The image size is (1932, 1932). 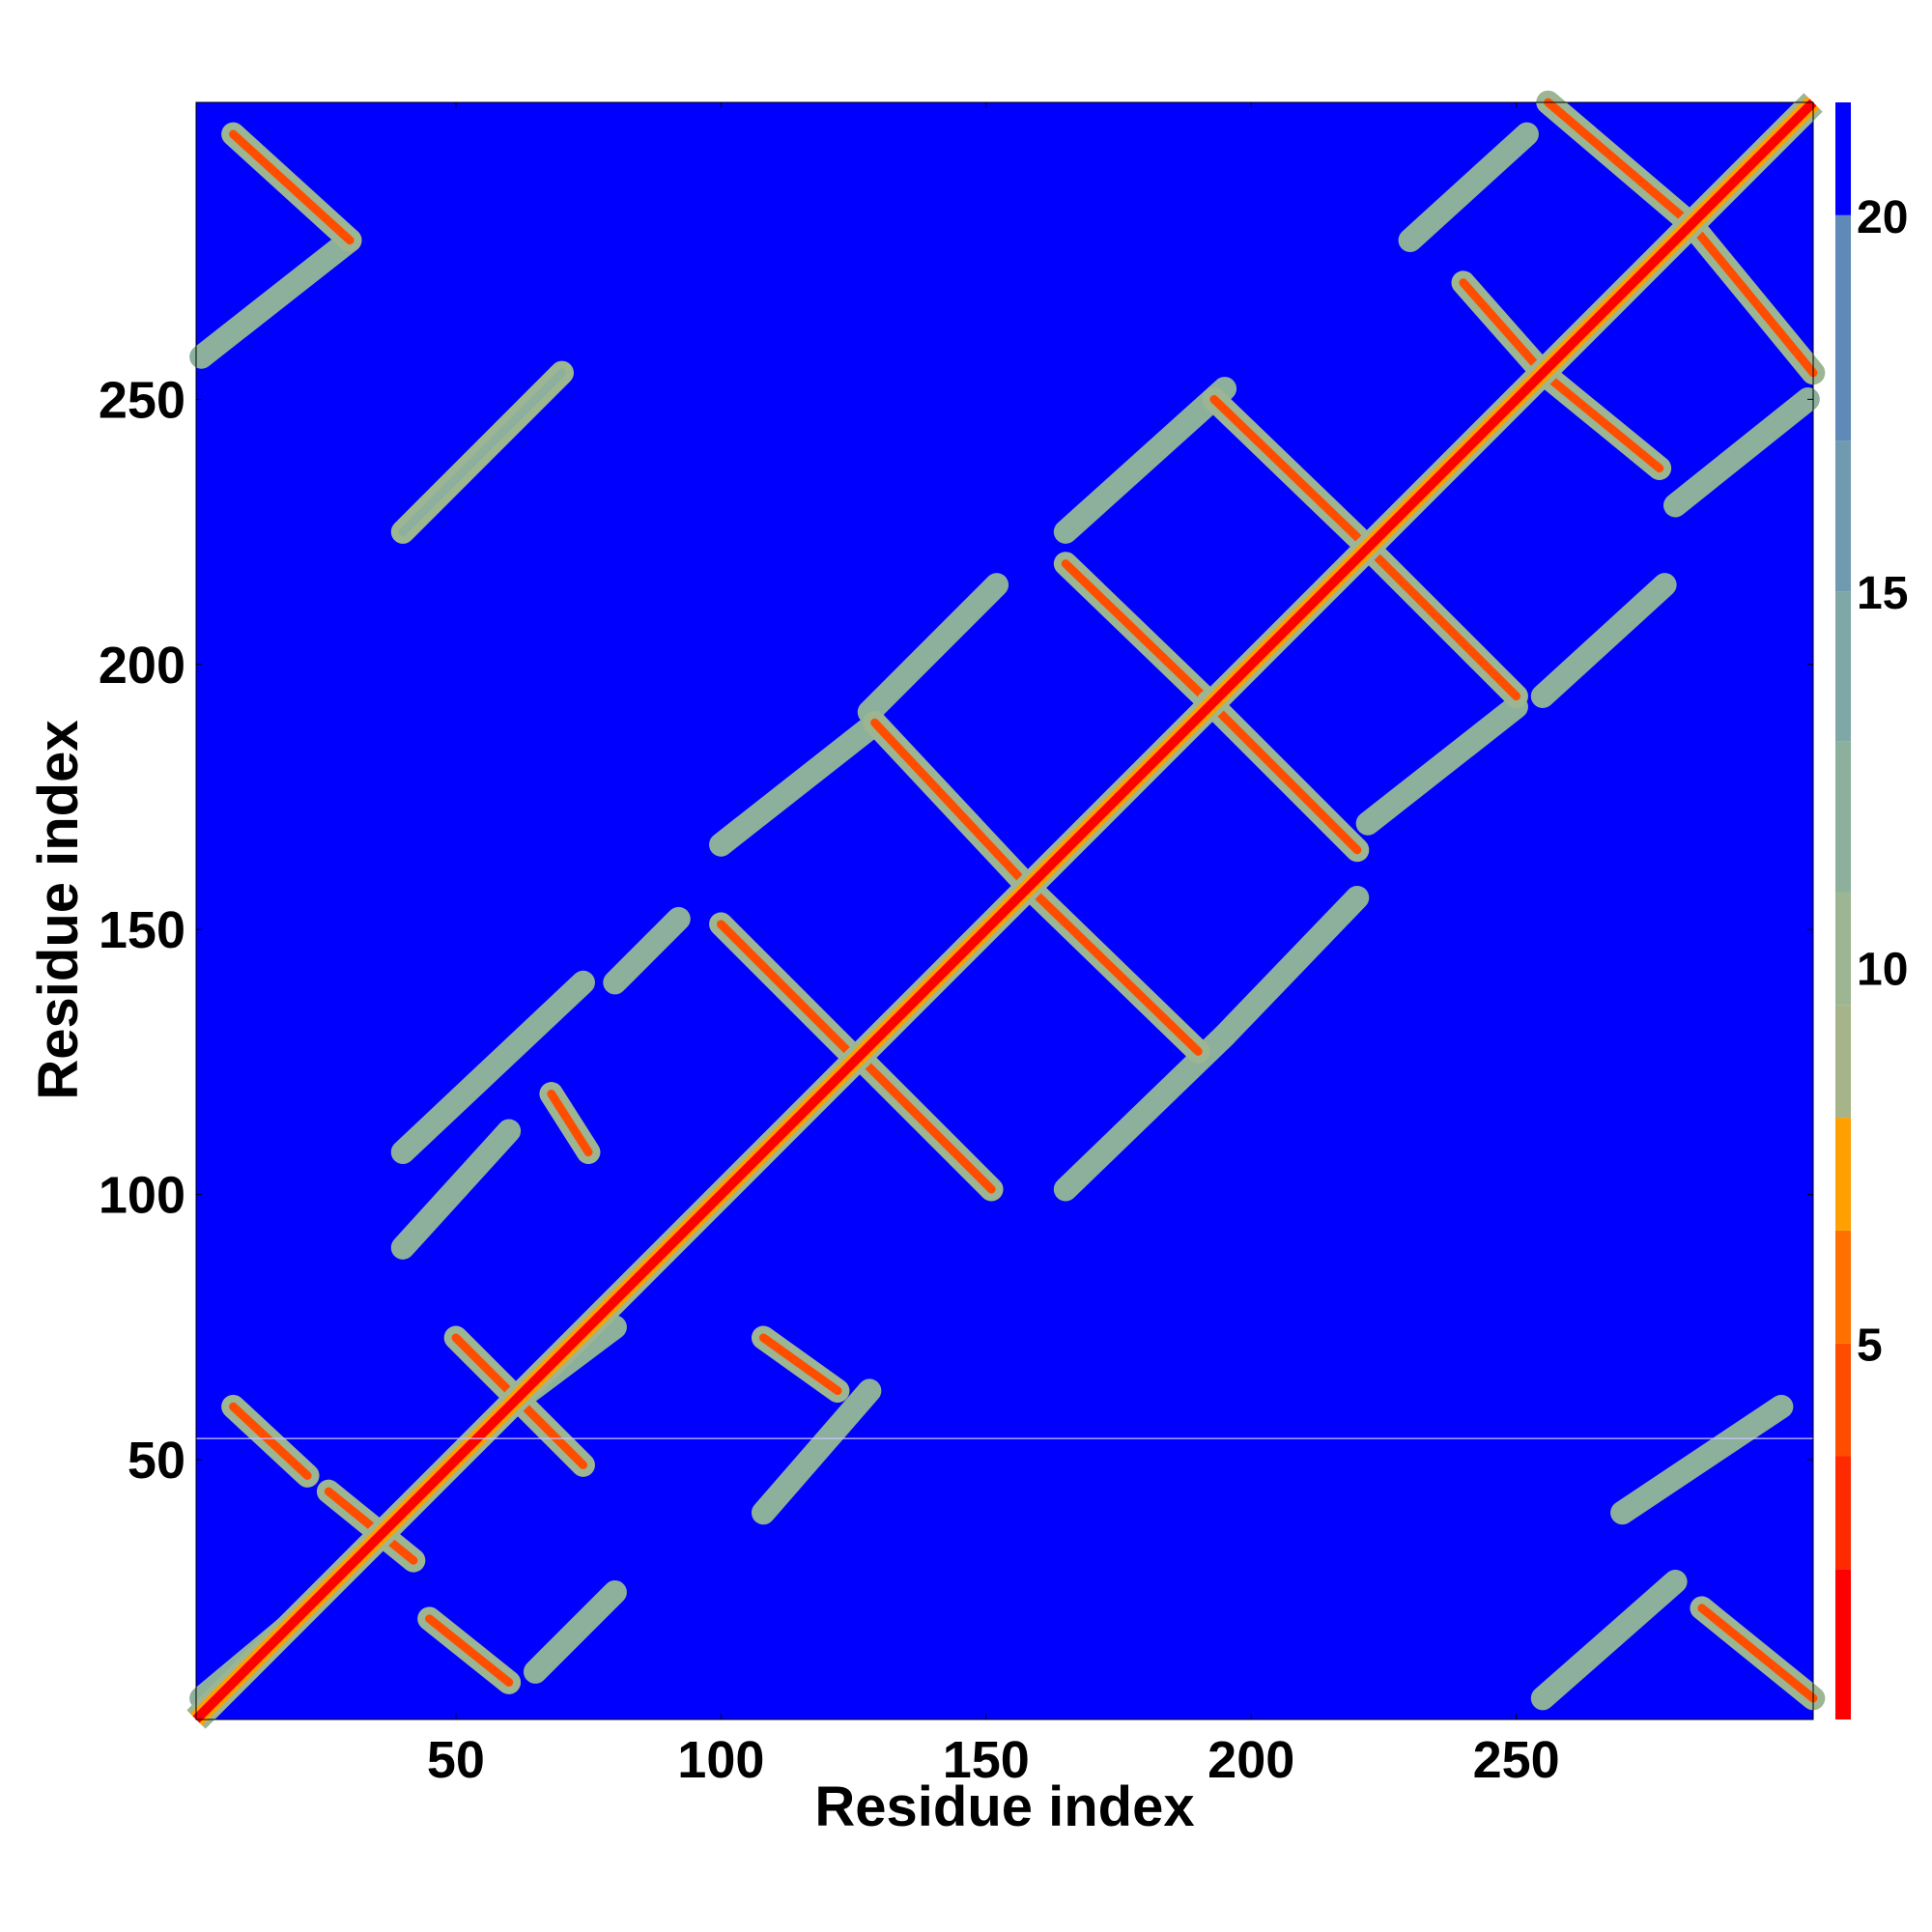 I want to click on x-tick-label: 200, so click(x=1251, y=1760).